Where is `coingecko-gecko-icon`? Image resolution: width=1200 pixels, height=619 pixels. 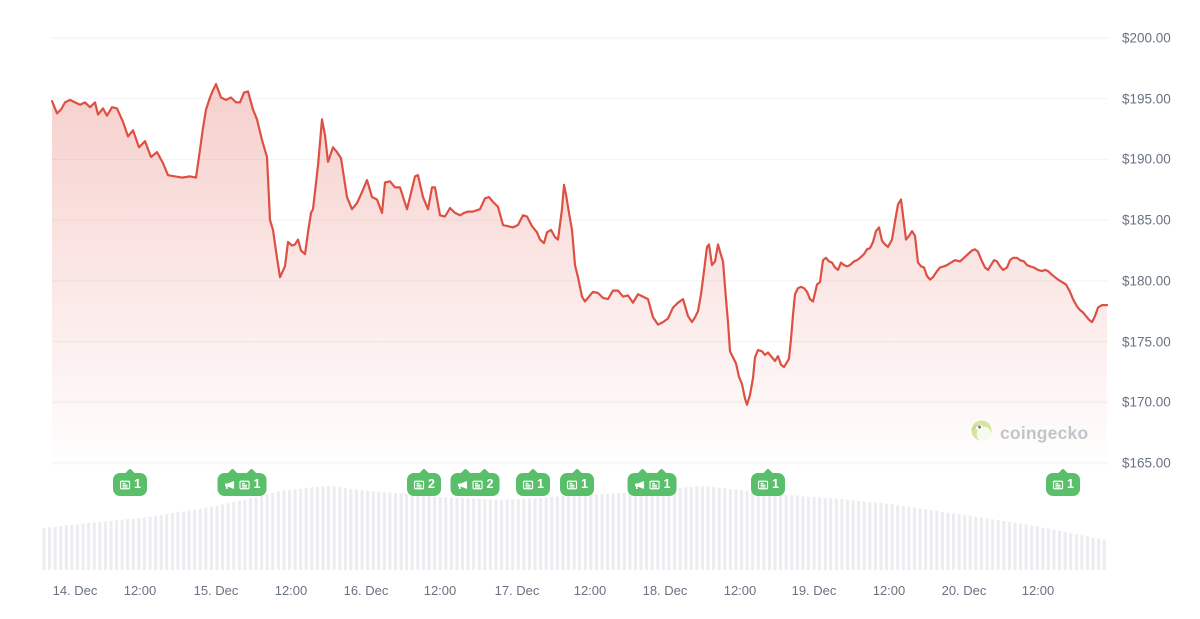 coingecko-gecko-icon is located at coordinates (981, 433).